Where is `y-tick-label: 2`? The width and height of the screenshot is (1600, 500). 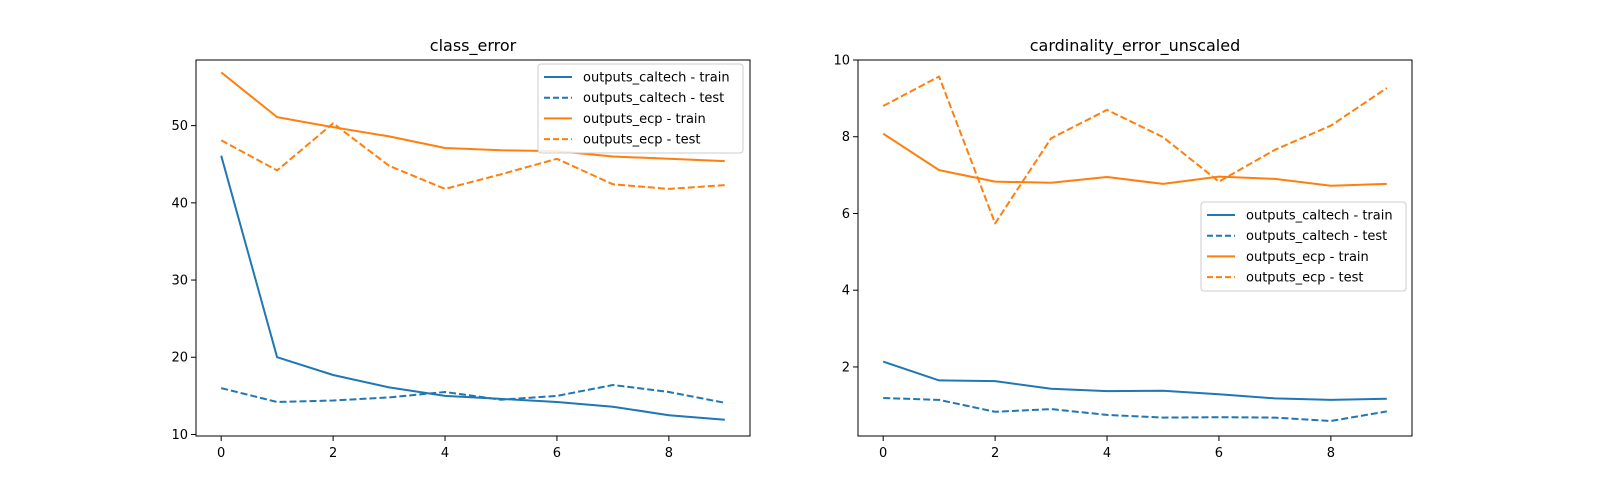 y-tick-label: 2 is located at coordinates (846, 367).